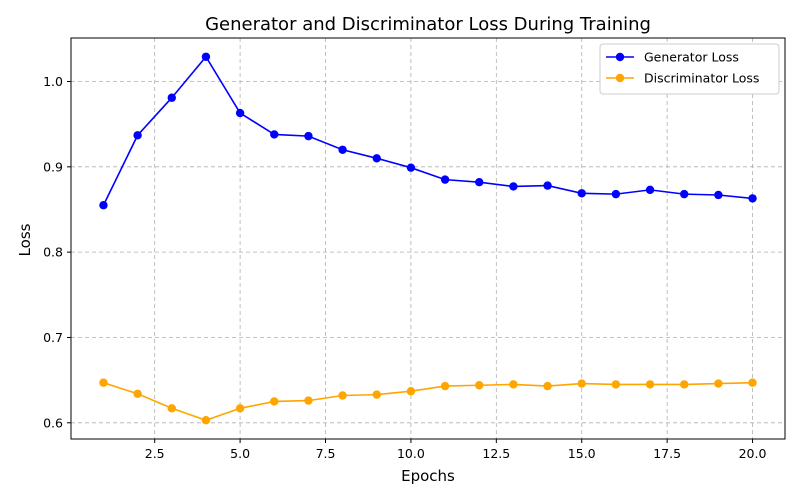 This screenshot has width=800, height=500. Describe the element at coordinates (701, 78) in the screenshot. I see `legend-discriminator-loss-label: Discriminator Loss` at that location.